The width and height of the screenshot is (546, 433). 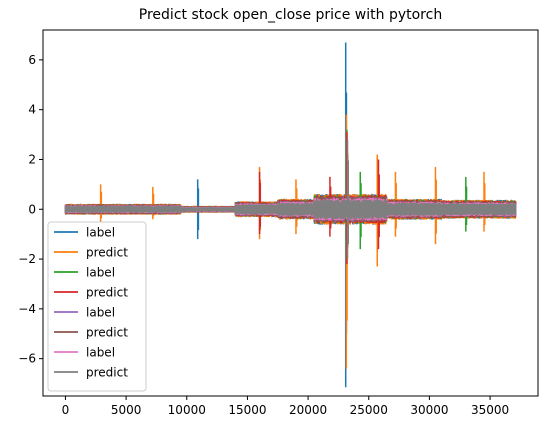 I want to click on legend-label-7: label, so click(x=100, y=353).